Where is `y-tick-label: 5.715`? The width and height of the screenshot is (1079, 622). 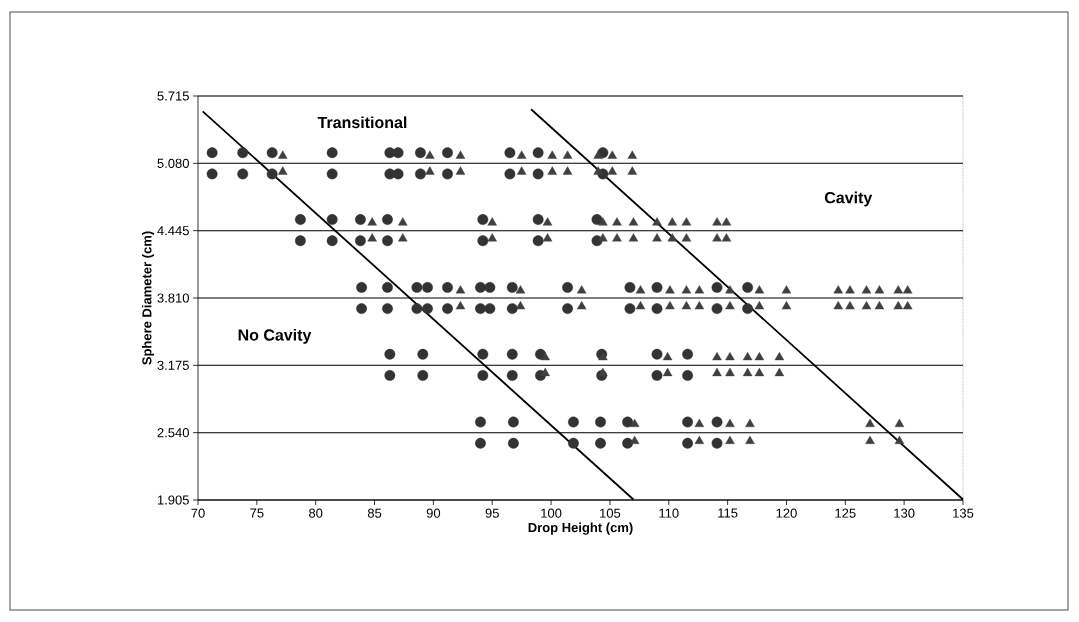 y-tick-label: 5.715 is located at coordinates (173, 96).